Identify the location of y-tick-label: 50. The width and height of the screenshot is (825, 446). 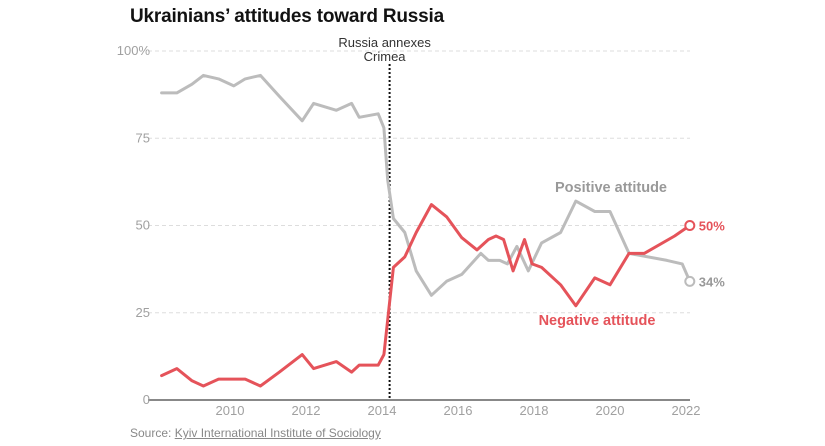
(143, 225).